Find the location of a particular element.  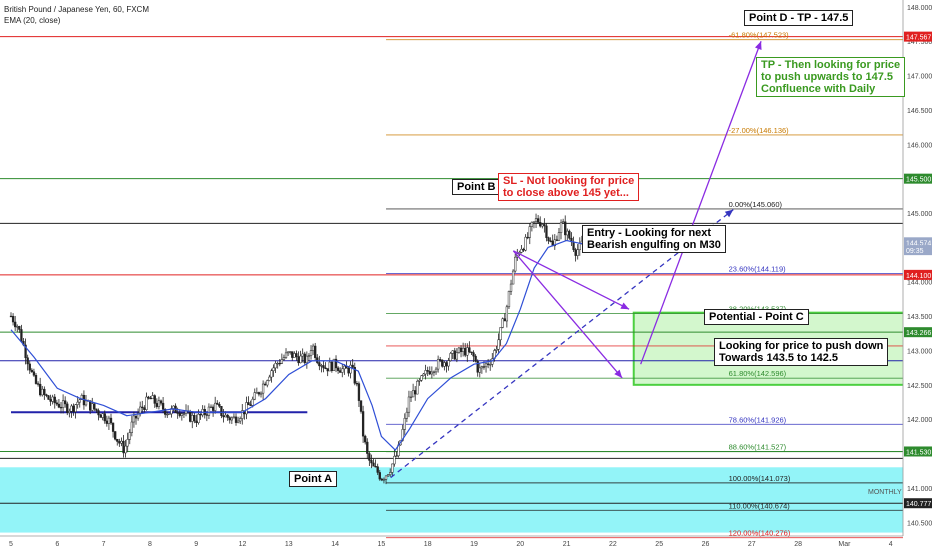

y-tick-label: 146.000 is located at coordinates (919, 145).